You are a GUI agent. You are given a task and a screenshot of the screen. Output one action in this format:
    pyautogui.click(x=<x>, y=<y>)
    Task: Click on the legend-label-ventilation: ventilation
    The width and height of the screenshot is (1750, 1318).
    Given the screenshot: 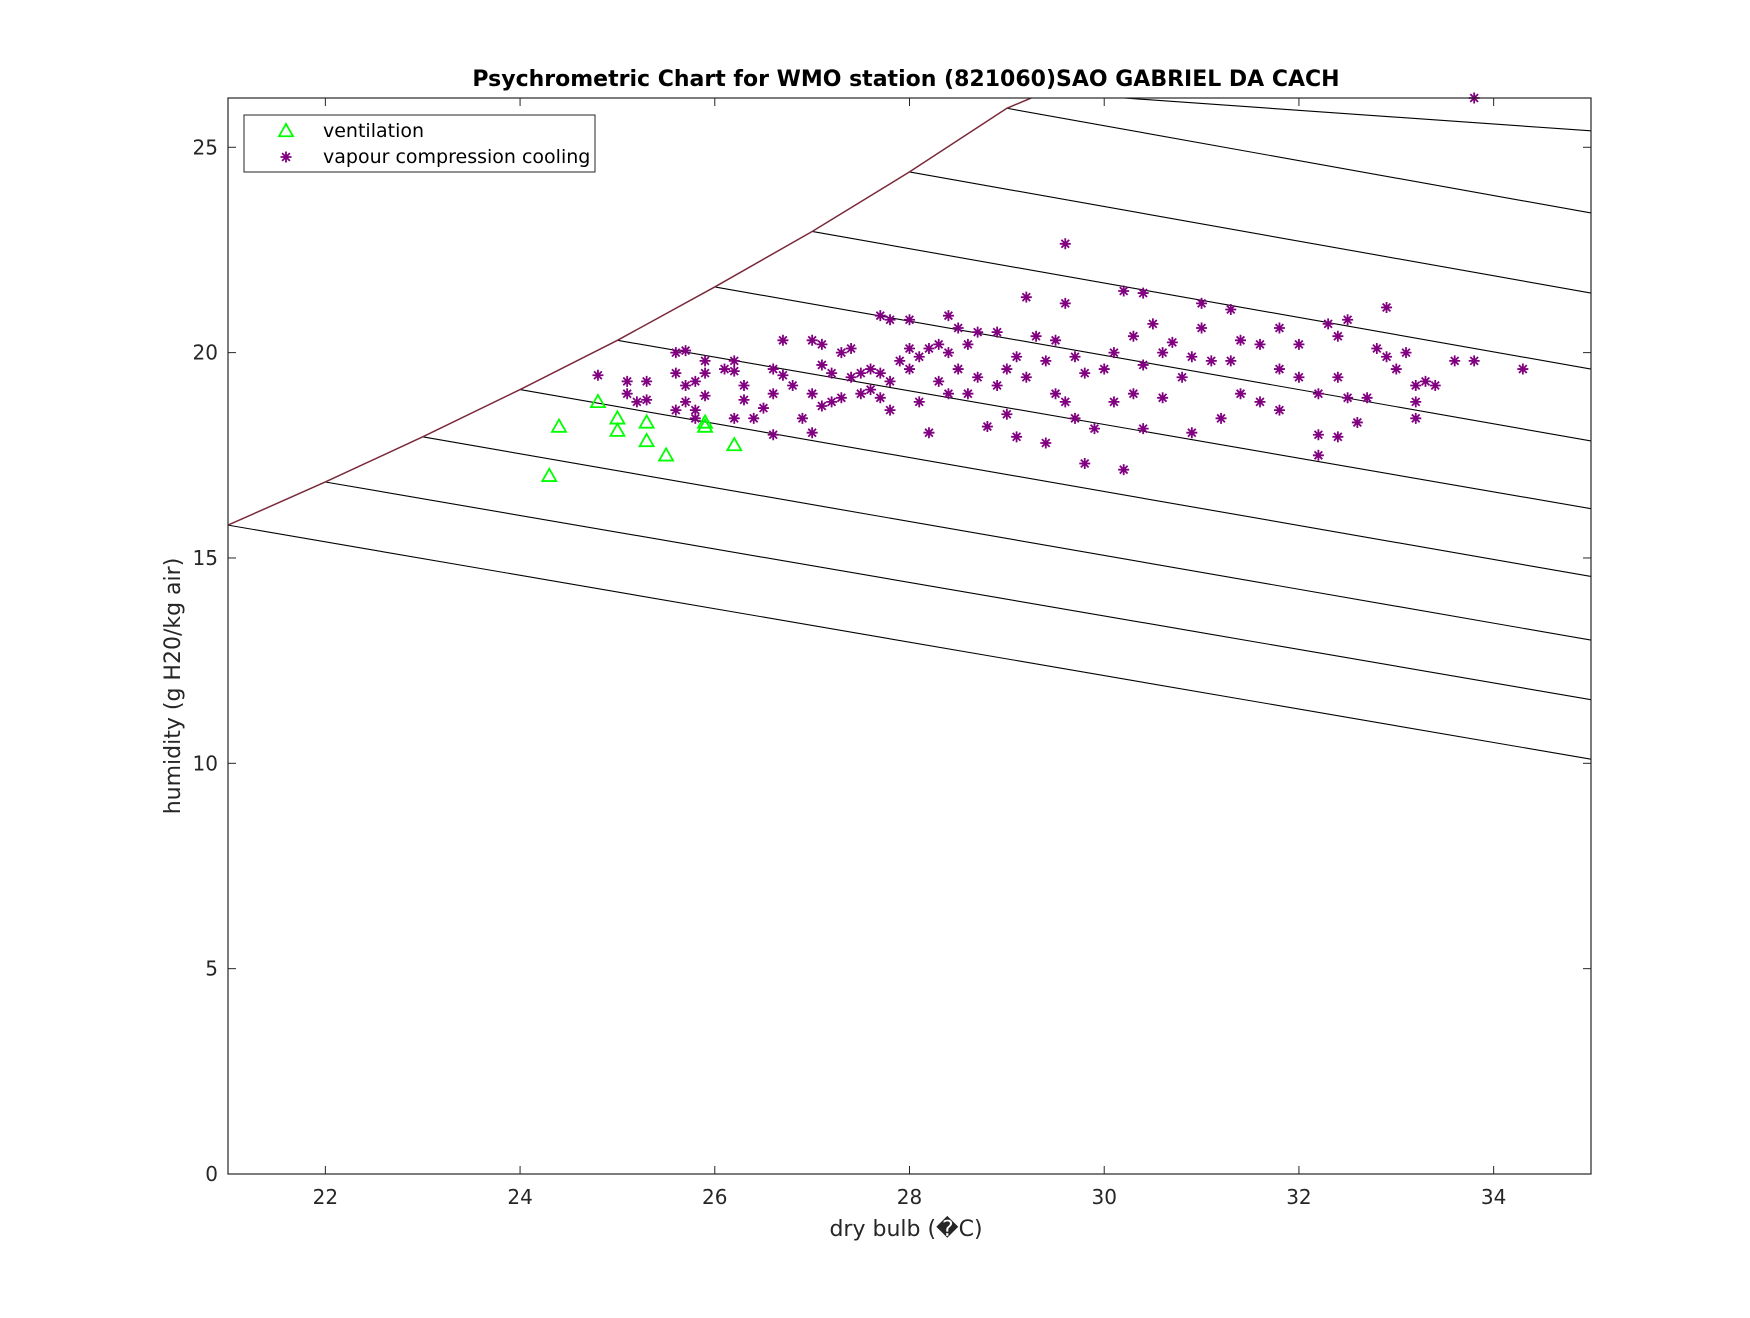 What is the action you would take?
    pyautogui.click(x=373, y=131)
    